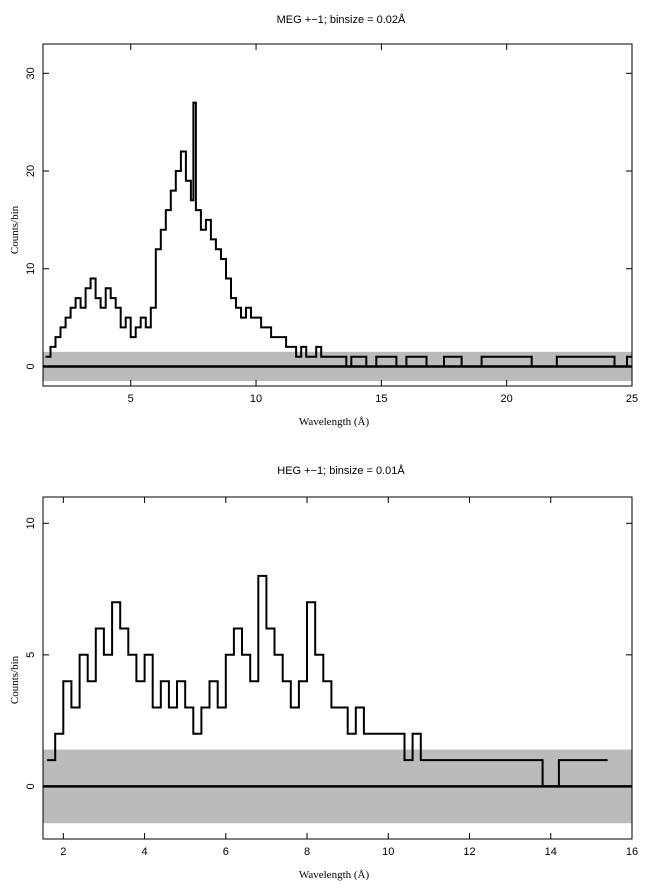 Image resolution: width=649 pixels, height=891 pixels. What do you see at coordinates (63, 852) in the screenshot?
I see `heg-x-tick-label: 2` at bounding box center [63, 852].